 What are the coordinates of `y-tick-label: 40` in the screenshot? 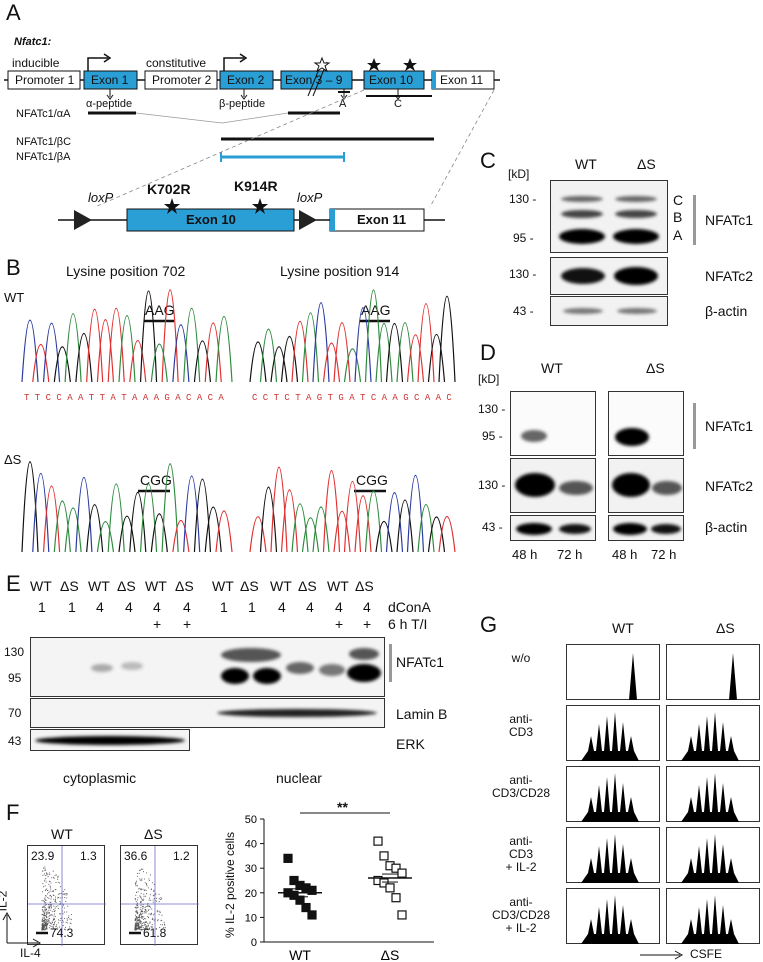 It's located at (251, 845).